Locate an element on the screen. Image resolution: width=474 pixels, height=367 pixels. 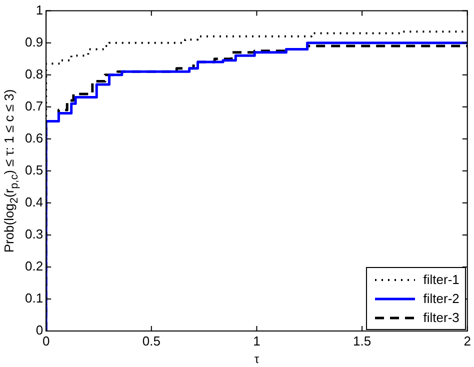
y-tick-label: 0.8 is located at coordinates (34, 74).